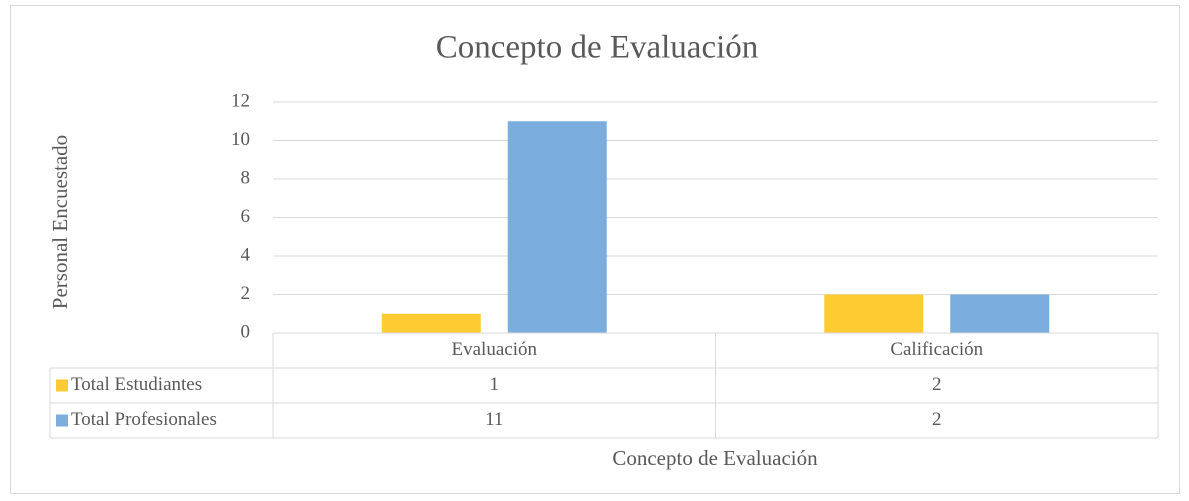 The width and height of the screenshot is (1189, 501). I want to click on legend-label: Total Estudiantes, so click(136, 384).